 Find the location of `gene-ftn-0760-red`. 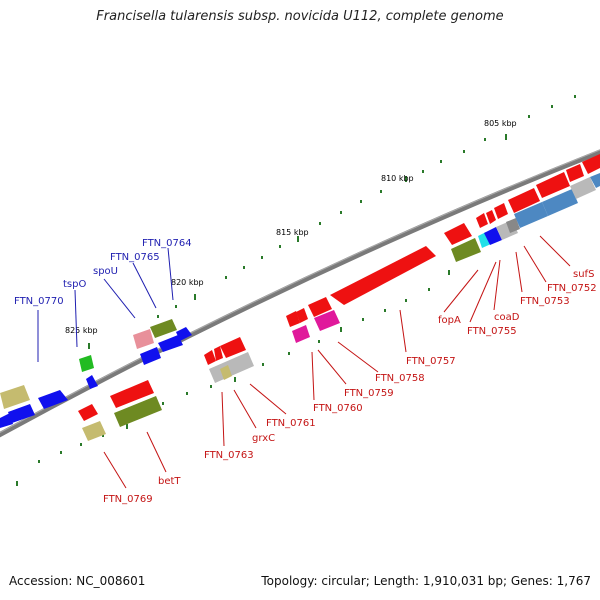

gene-ftn-0760-red is located at coordinates (293, 319).